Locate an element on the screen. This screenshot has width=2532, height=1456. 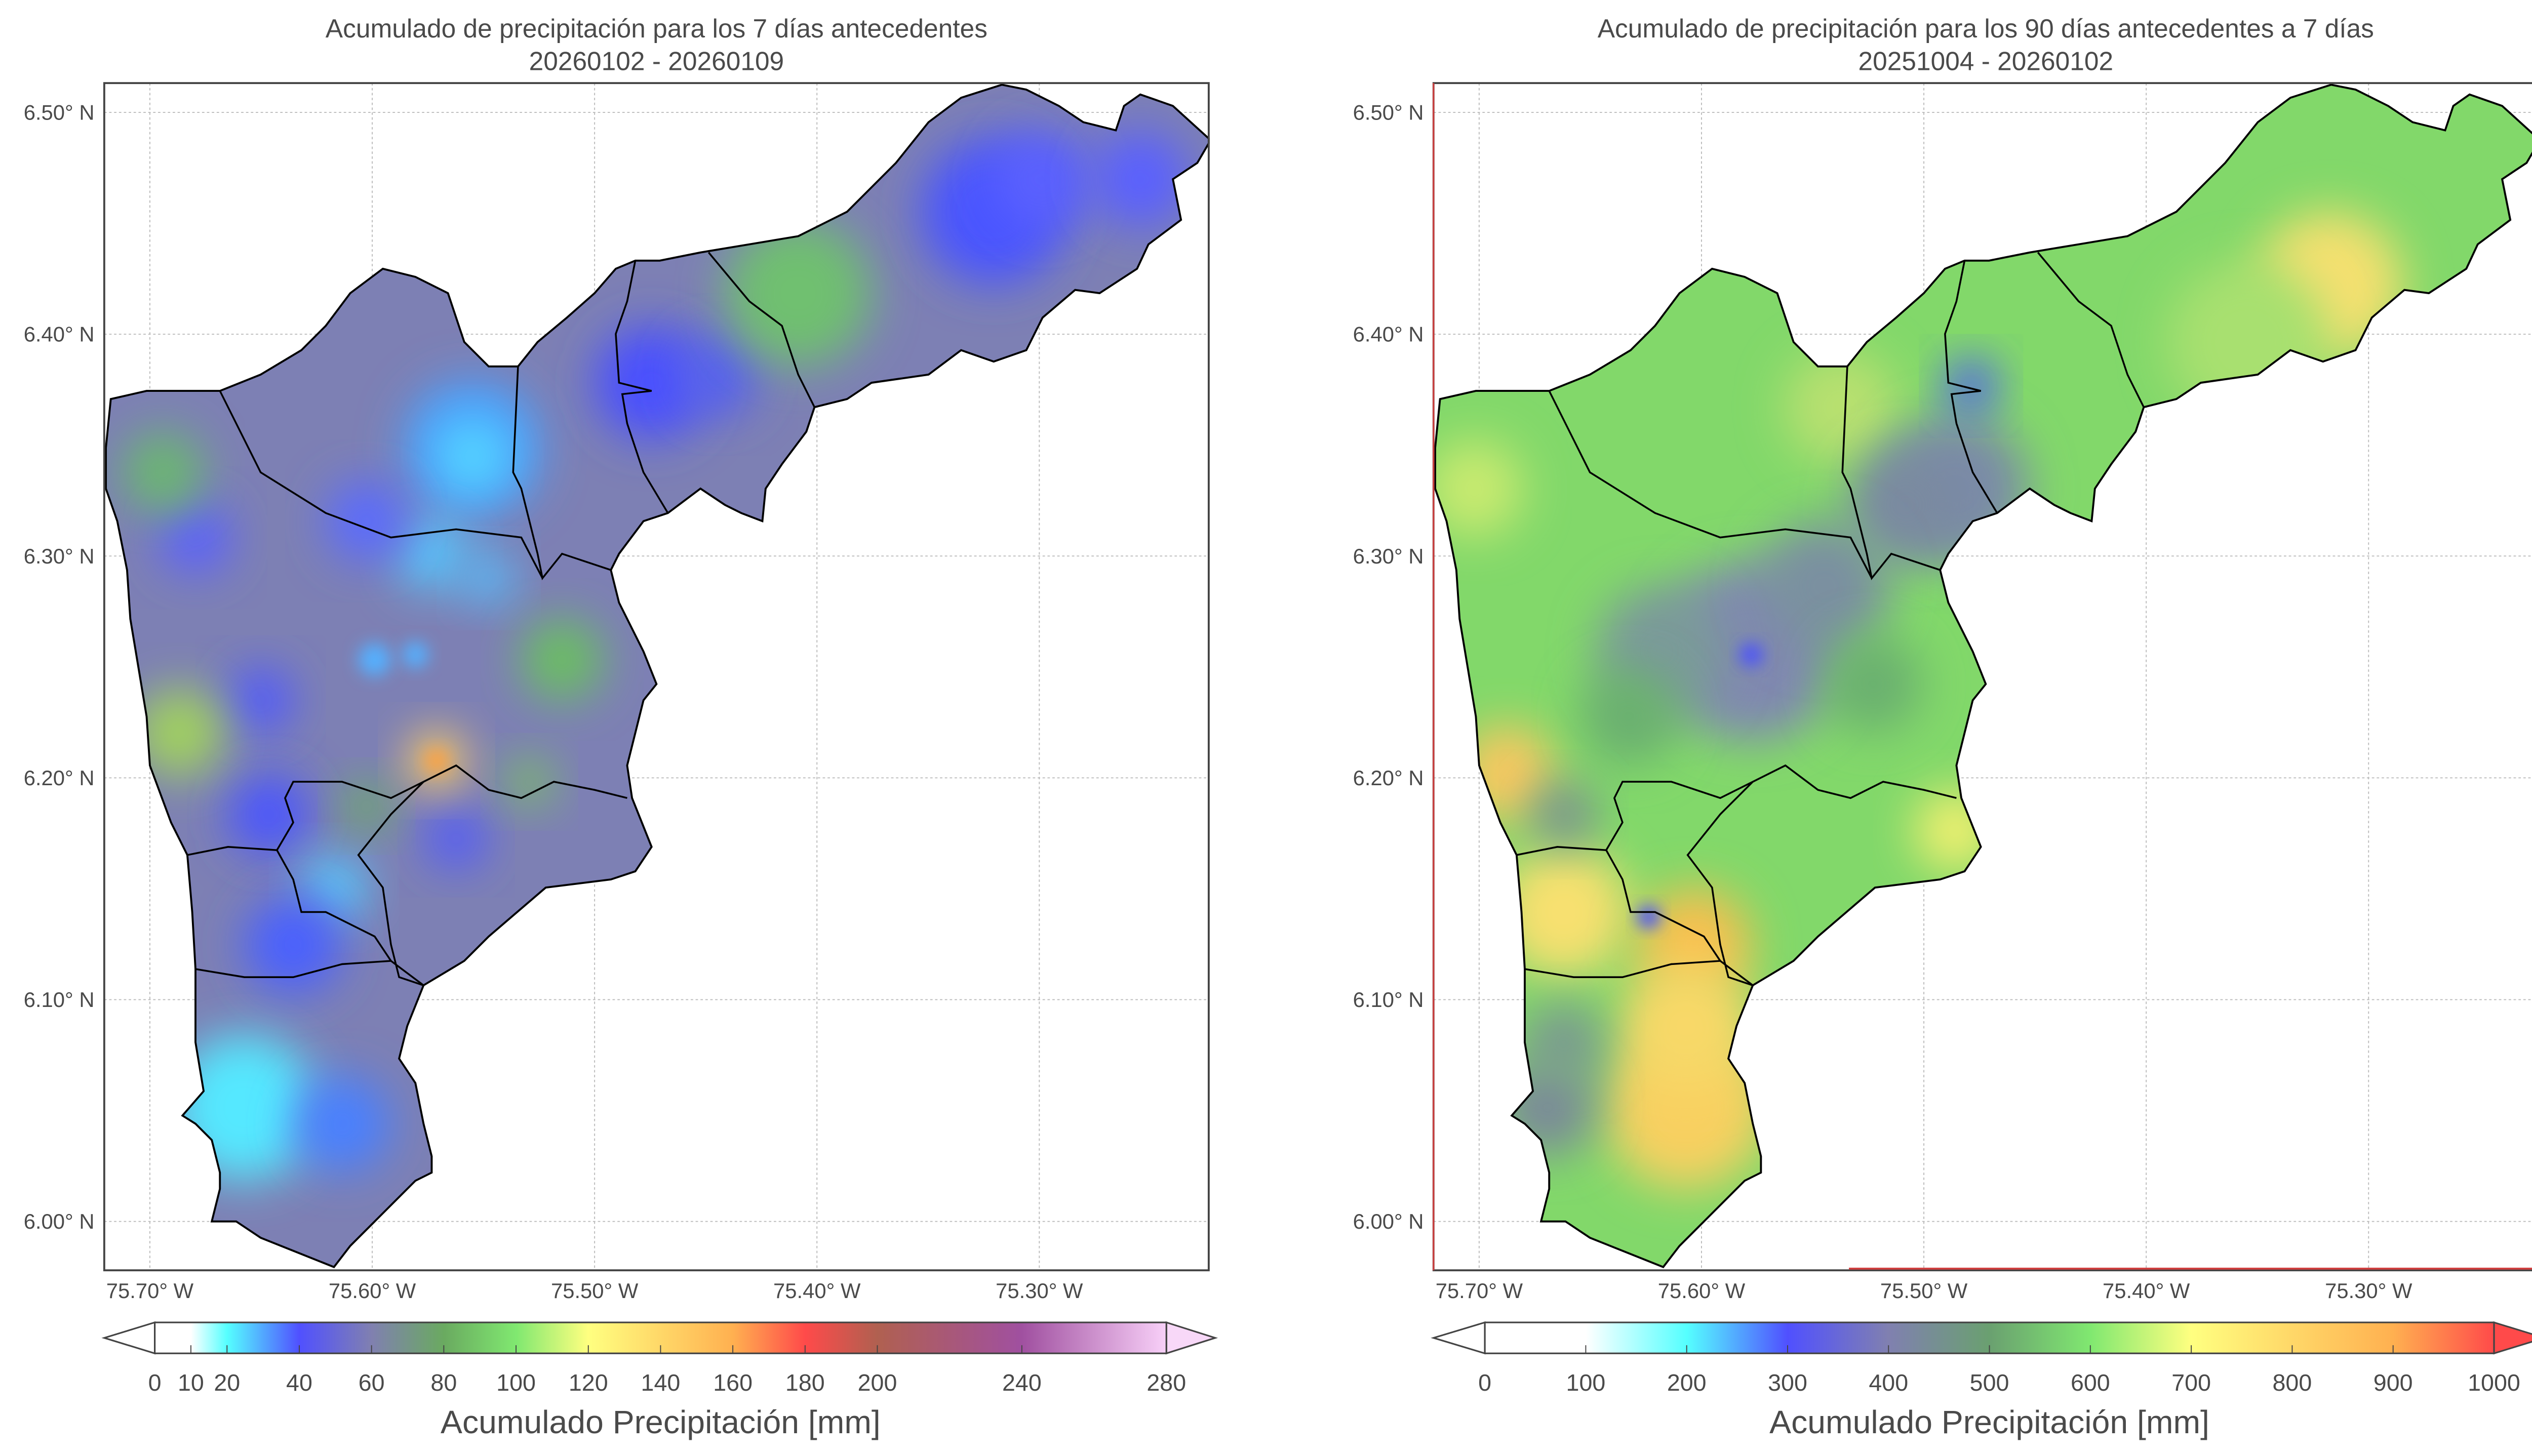
colorbar-tick-label: 40 is located at coordinates (299, 1382).